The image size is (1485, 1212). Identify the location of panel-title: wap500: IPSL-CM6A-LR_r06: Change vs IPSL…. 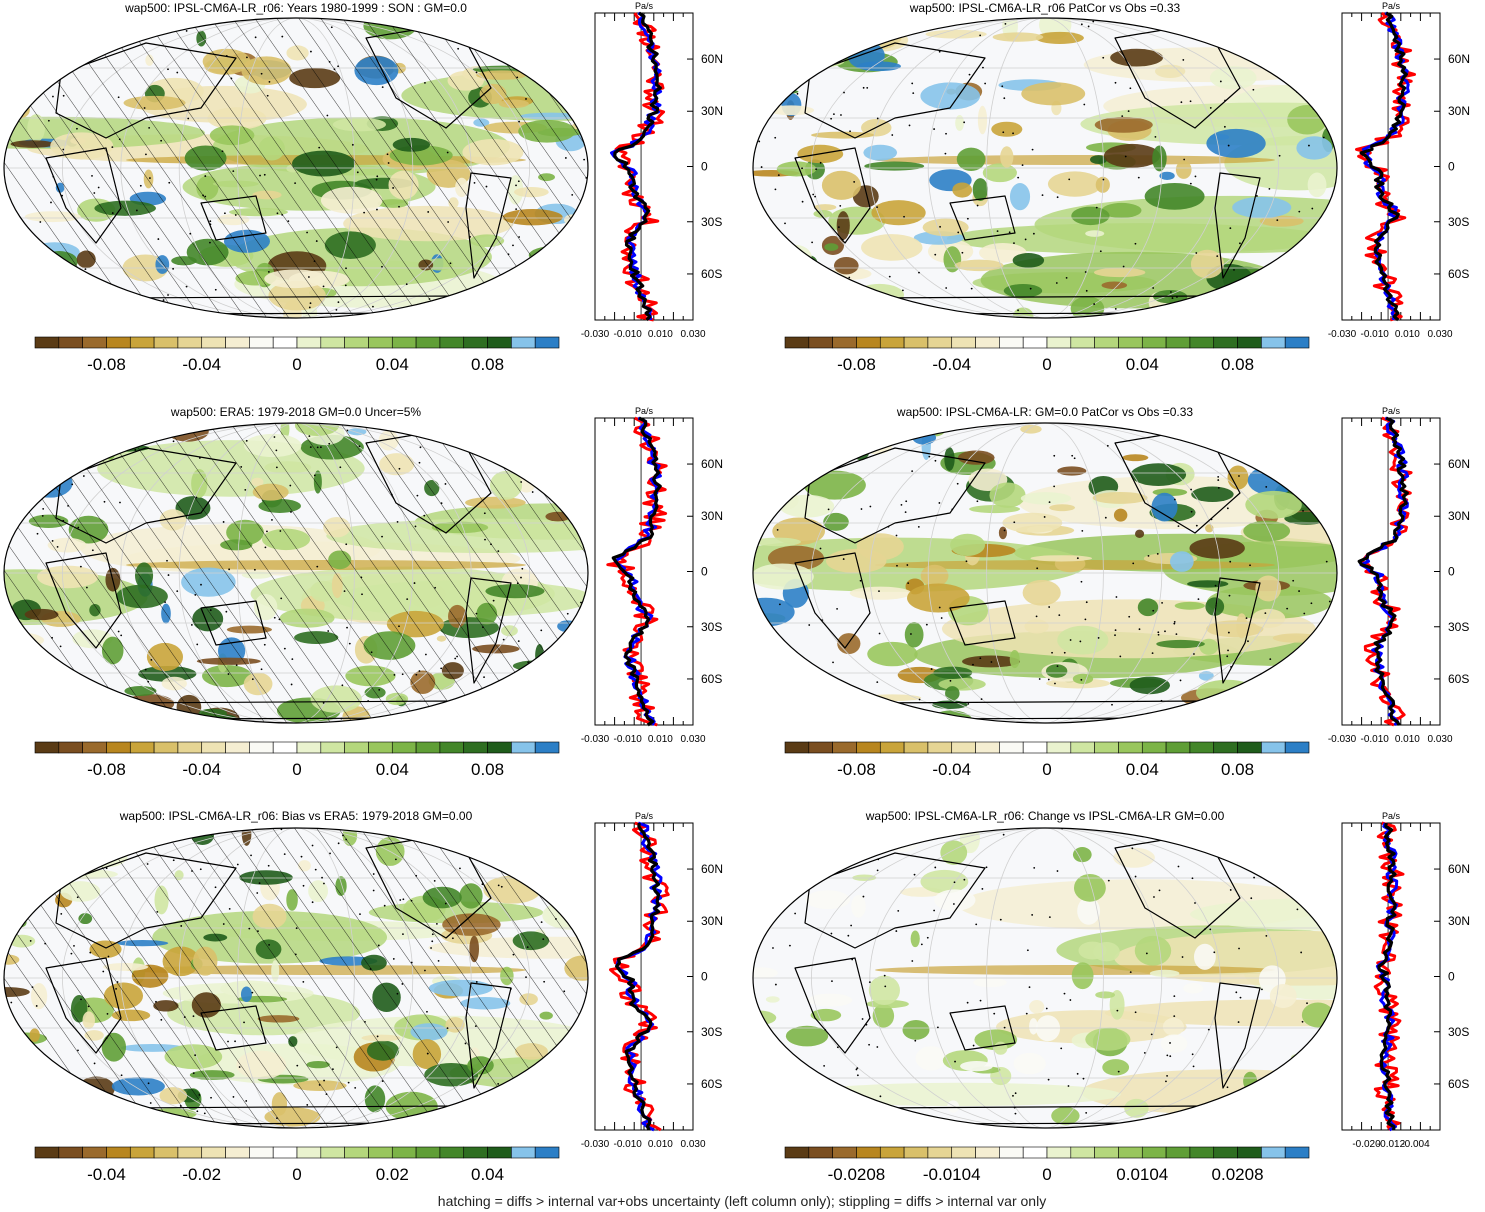
(1045, 816).